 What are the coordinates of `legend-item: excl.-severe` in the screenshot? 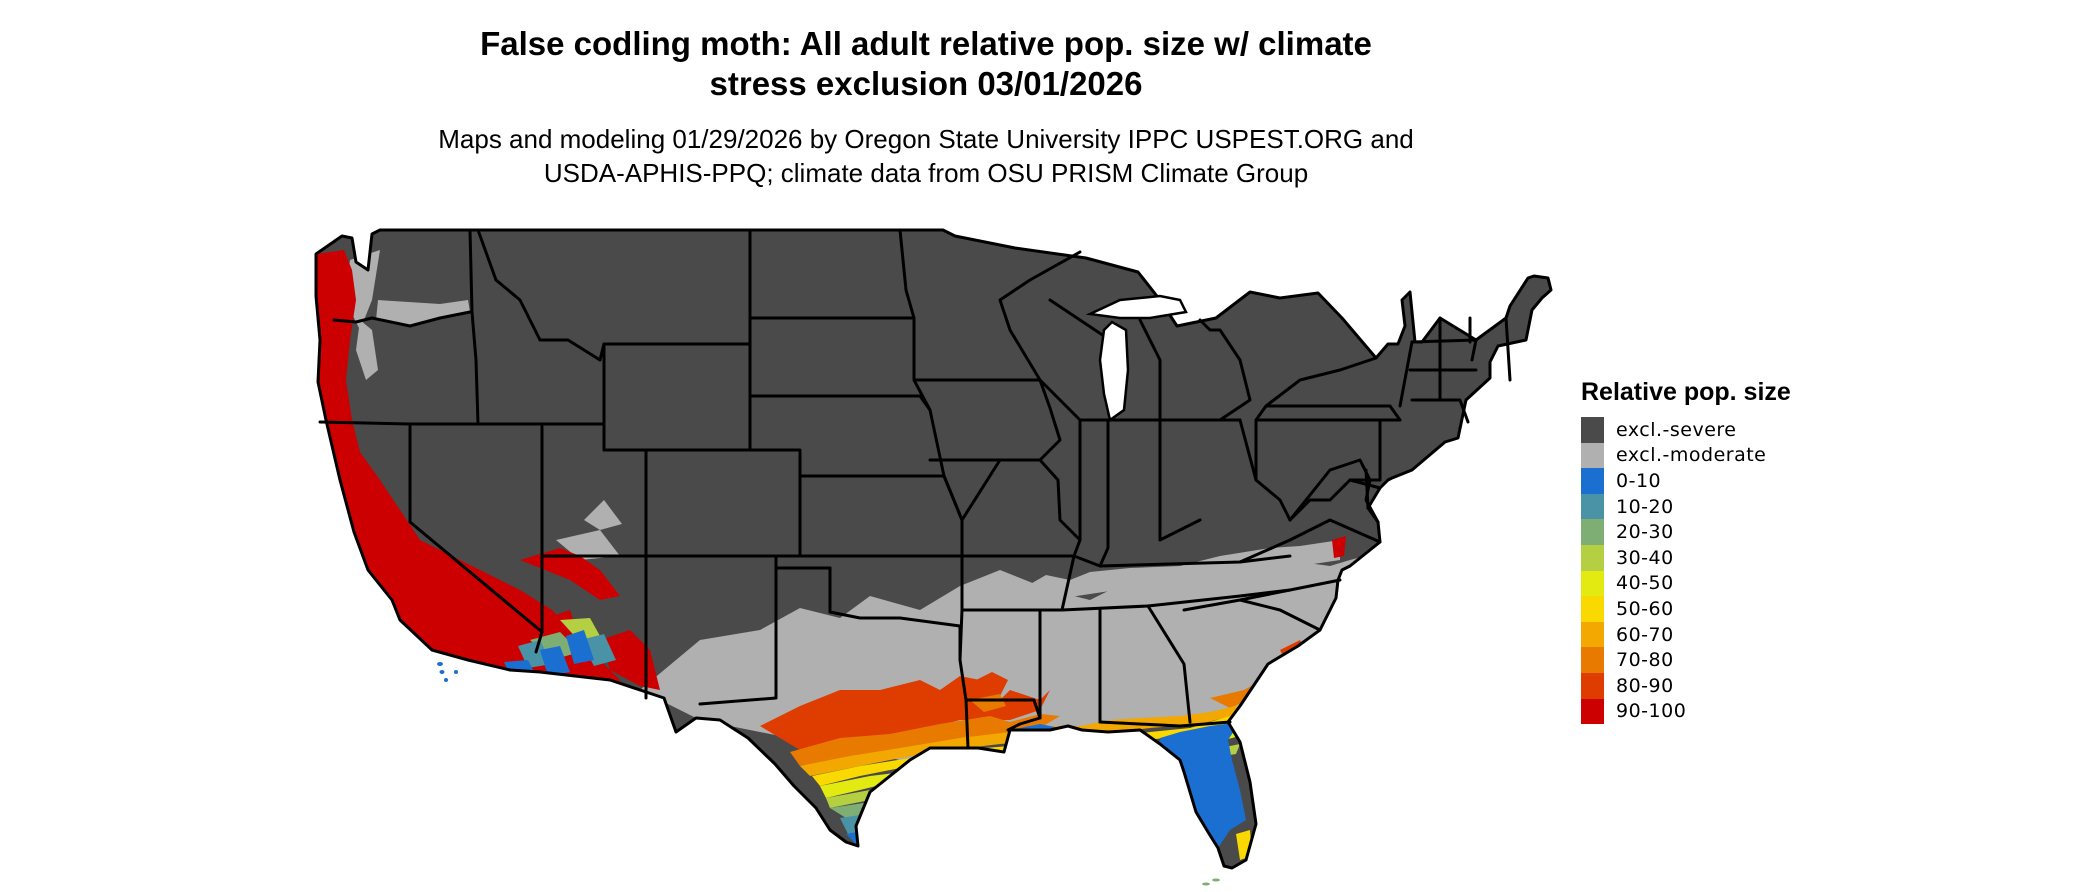 It's located at (1686, 430).